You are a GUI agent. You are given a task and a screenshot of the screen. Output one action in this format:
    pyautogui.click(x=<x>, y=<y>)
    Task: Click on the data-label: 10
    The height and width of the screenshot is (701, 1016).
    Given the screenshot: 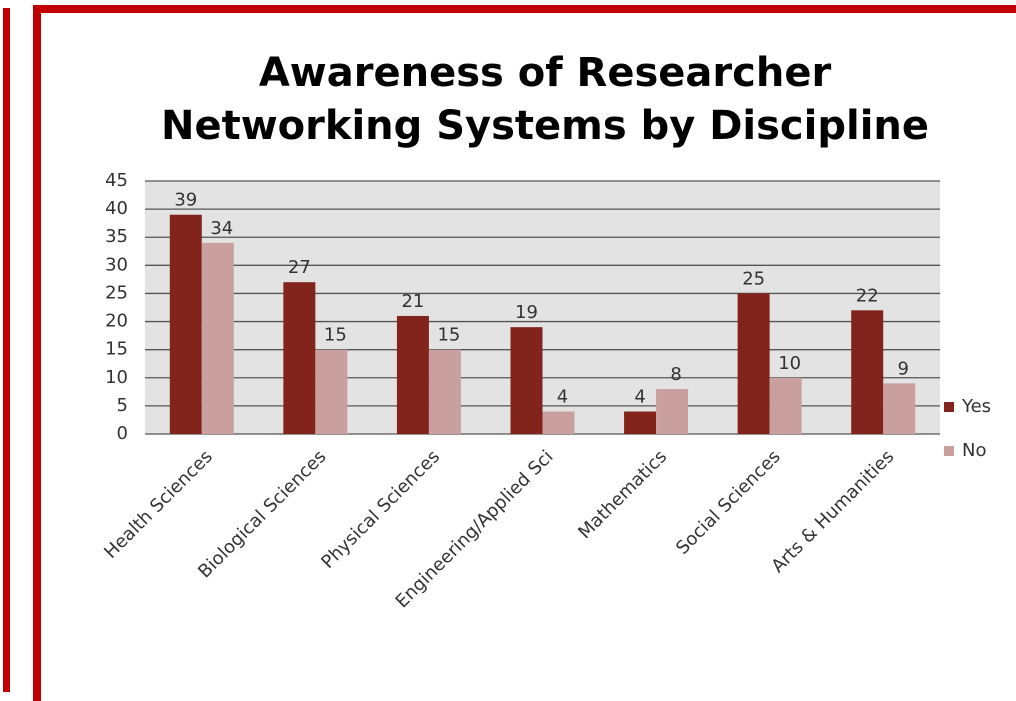 What is the action you would take?
    pyautogui.click(x=789, y=363)
    